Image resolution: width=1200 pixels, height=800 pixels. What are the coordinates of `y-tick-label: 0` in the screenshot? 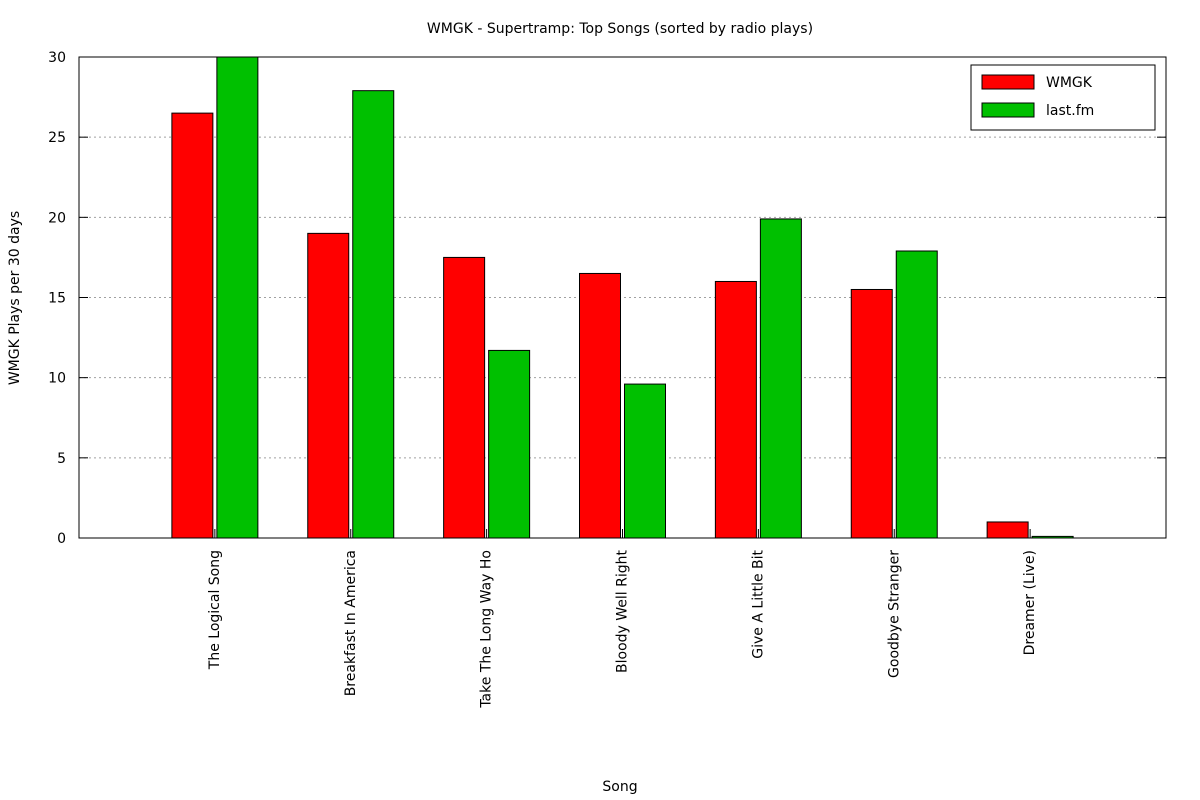 It's located at (61, 539).